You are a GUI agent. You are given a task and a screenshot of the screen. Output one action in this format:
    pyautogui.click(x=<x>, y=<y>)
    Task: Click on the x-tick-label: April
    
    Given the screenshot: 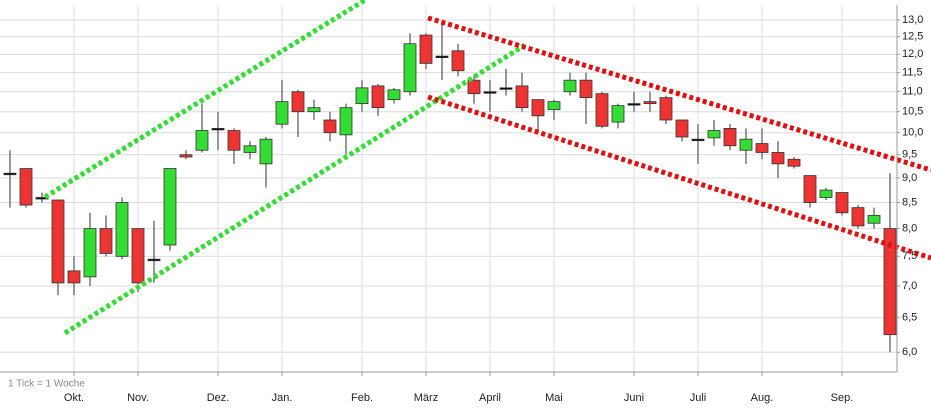 What is the action you would take?
    pyautogui.click(x=490, y=398)
    